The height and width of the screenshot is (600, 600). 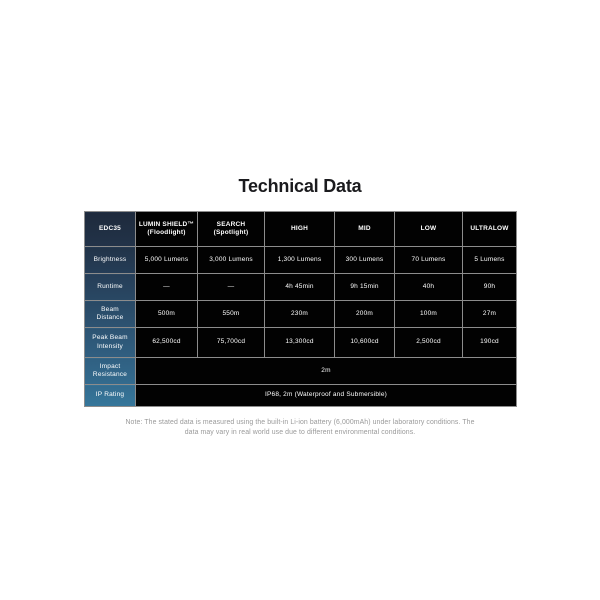 What do you see at coordinates (364, 287) in the screenshot?
I see `cell-value: 9h 15min` at bounding box center [364, 287].